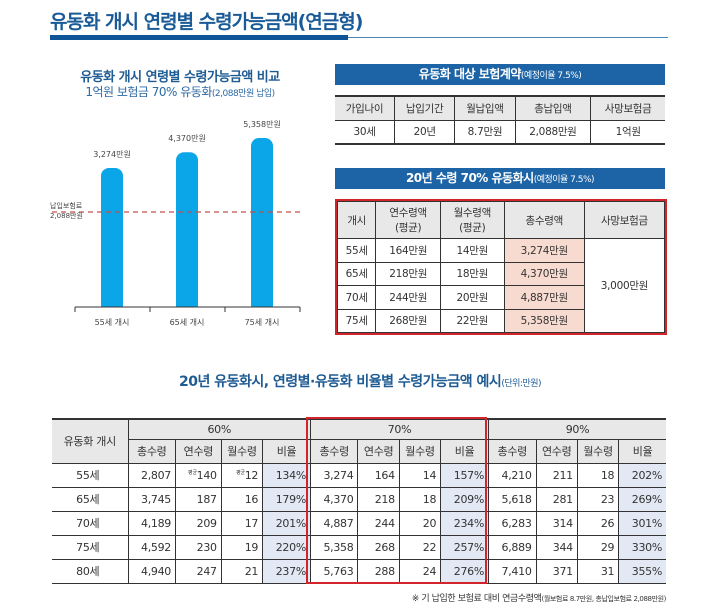  I want to click on highlight-70-box, so click(396, 500).